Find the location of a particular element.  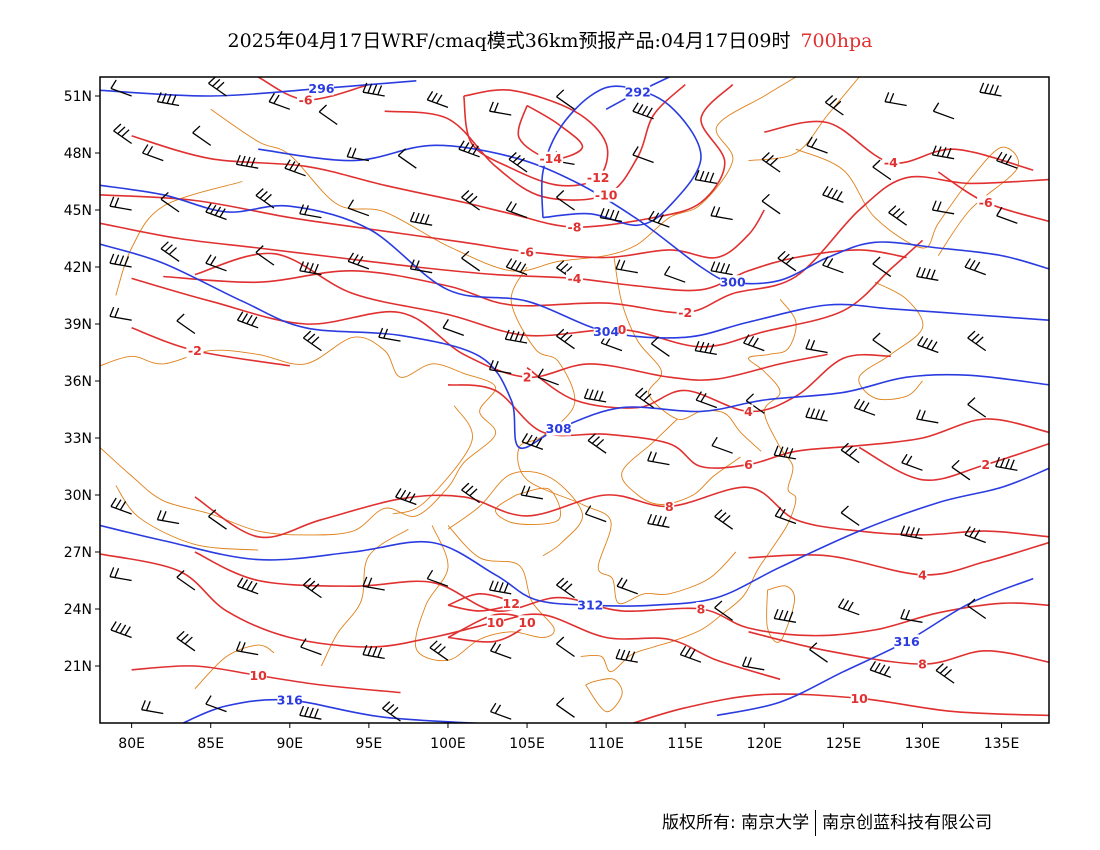

longitude-tick-label: 95E is located at coordinates (369, 744).